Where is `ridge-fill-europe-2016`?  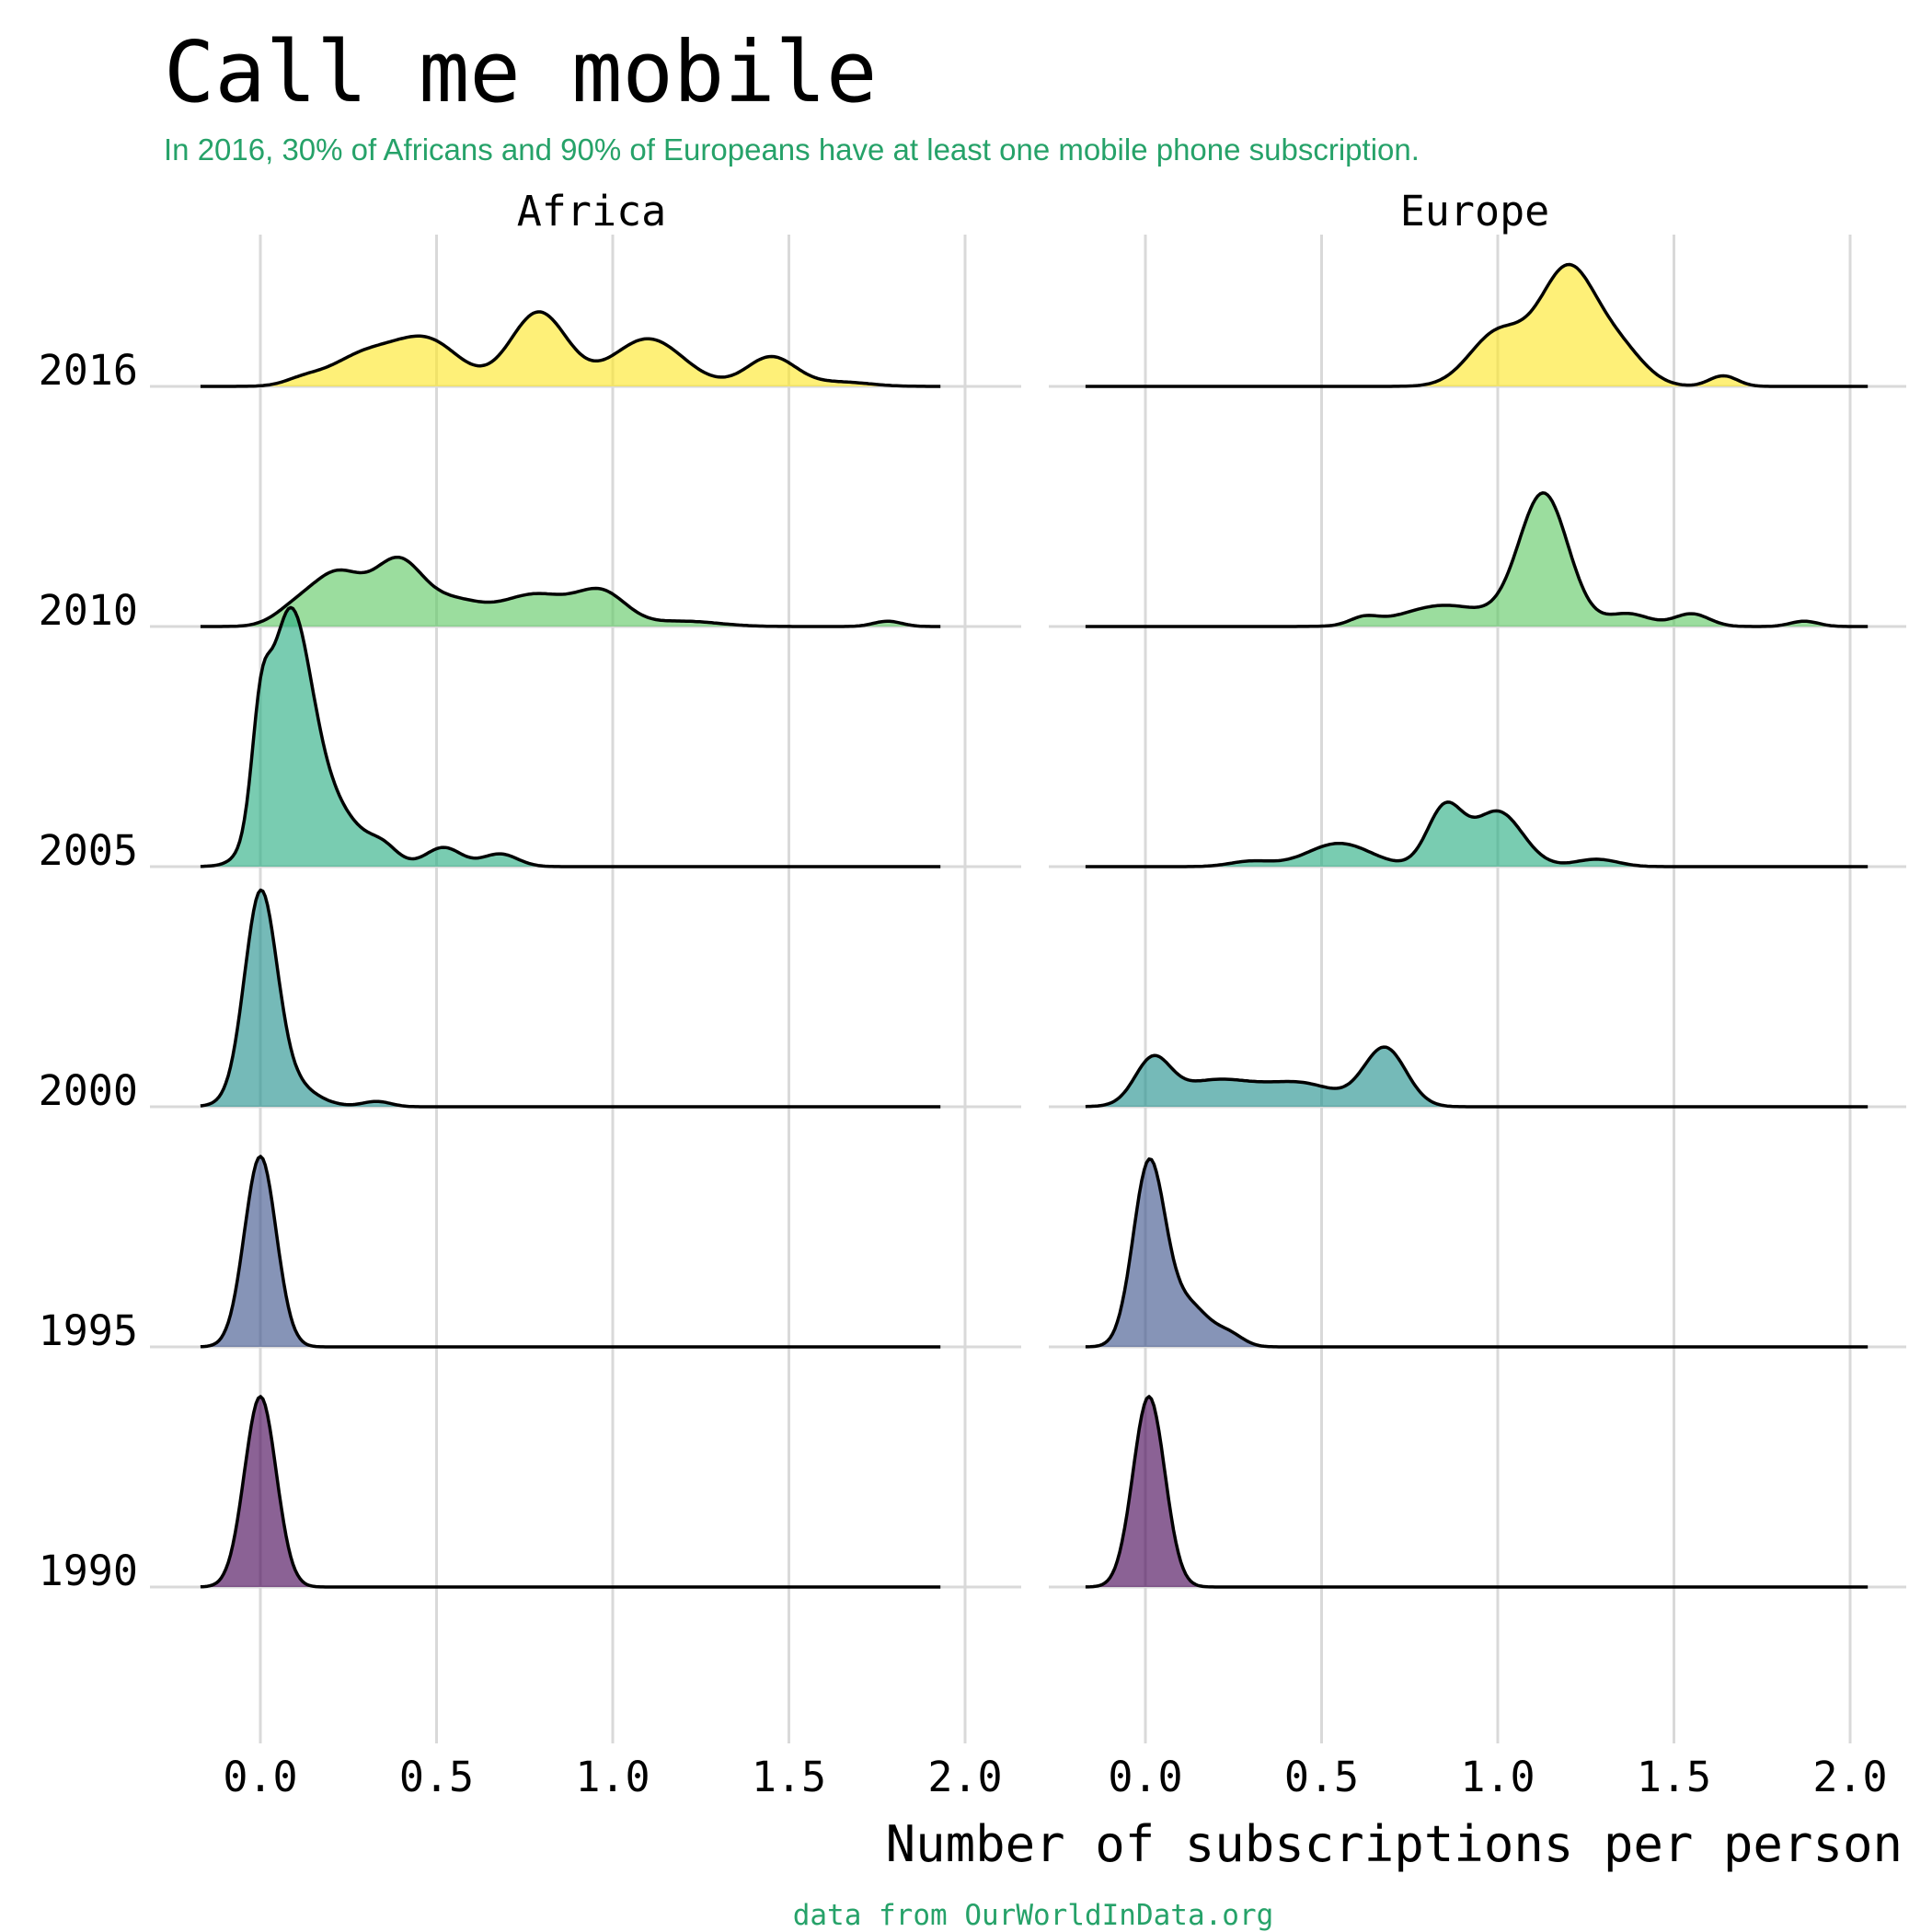 ridge-fill-europe-2016 is located at coordinates (1477, 325).